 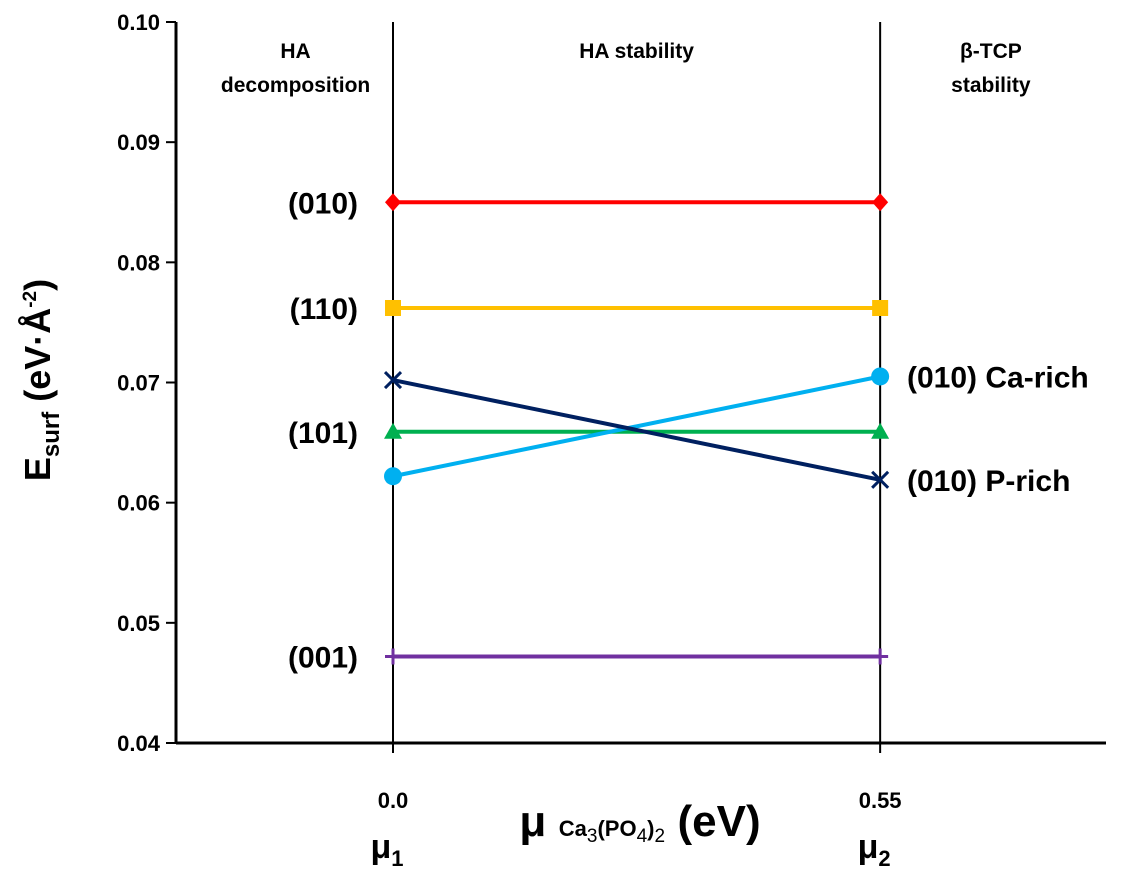 I want to click on y-ticks: 0.04 0.05 0.06 0.07 0.08 0.09 0.10, so click(x=146, y=383).